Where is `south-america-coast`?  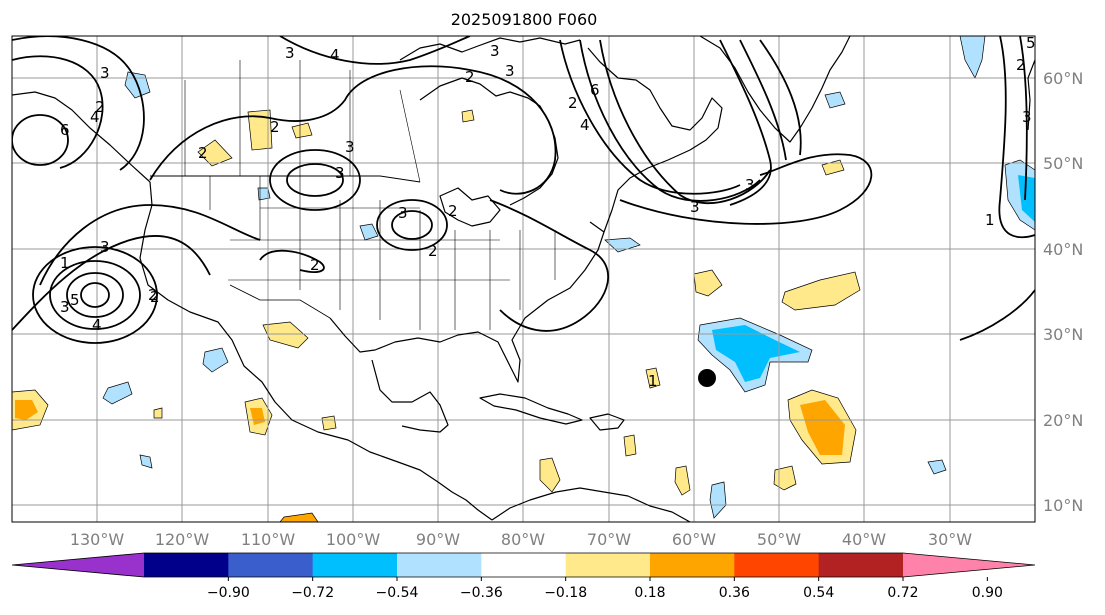 south-america-coast is located at coordinates (591, 504).